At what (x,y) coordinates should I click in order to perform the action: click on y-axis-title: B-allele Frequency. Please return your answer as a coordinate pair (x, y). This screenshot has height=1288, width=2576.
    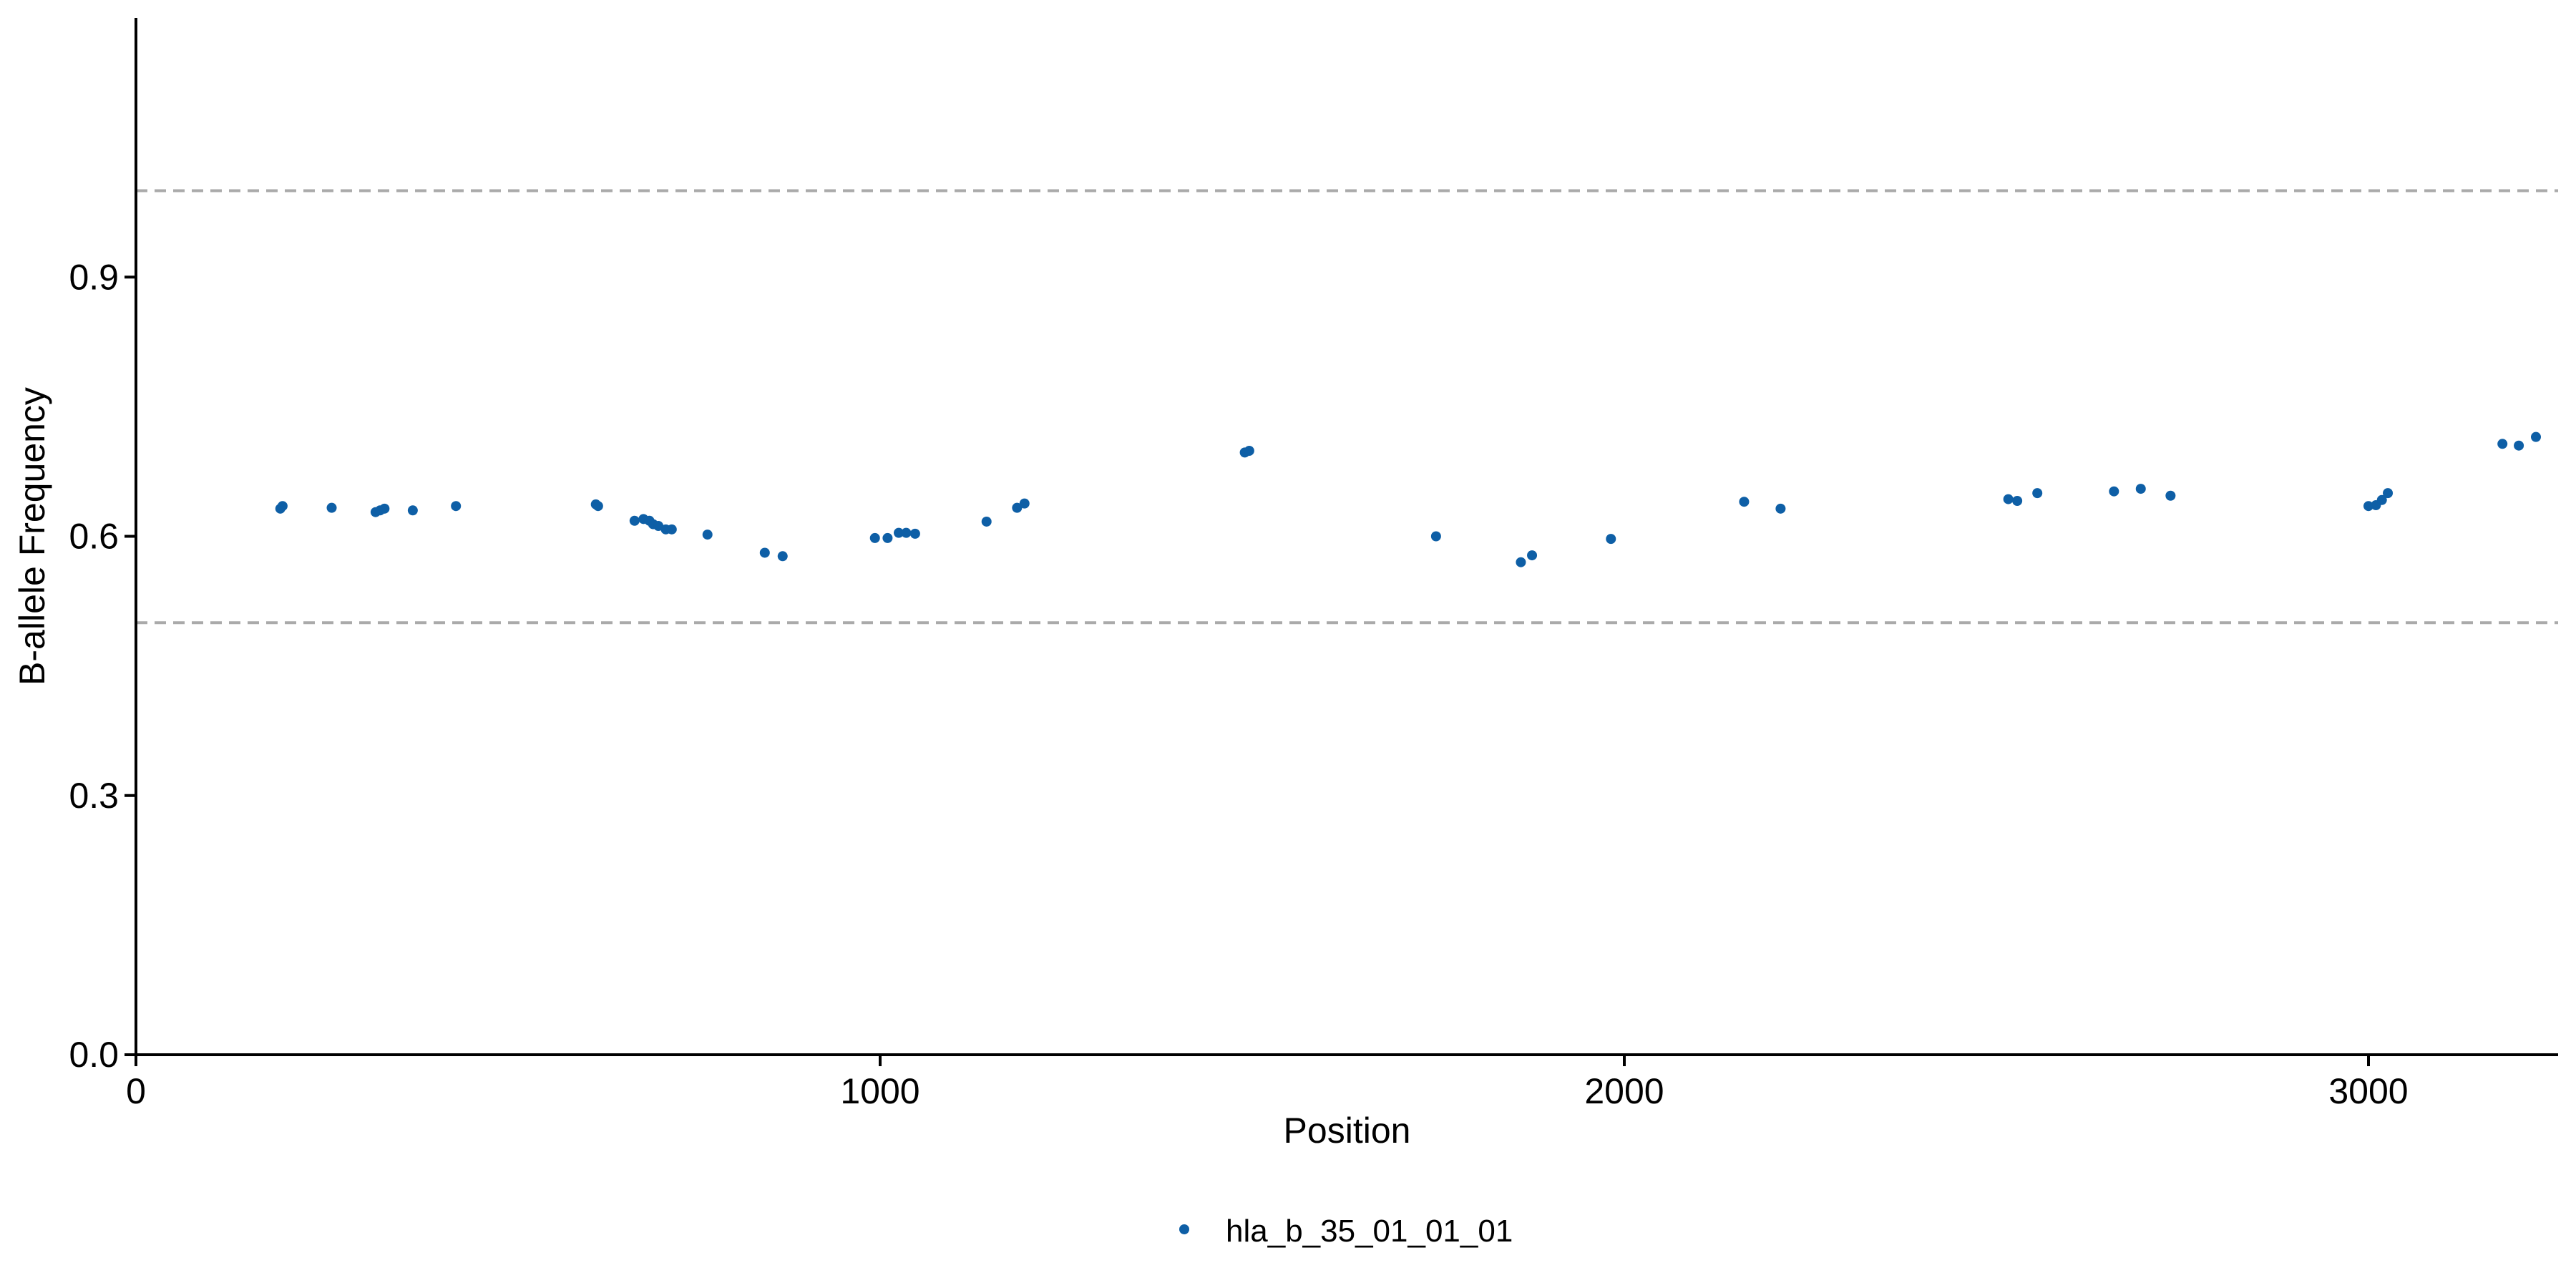
    Looking at the image, I should click on (32, 536).